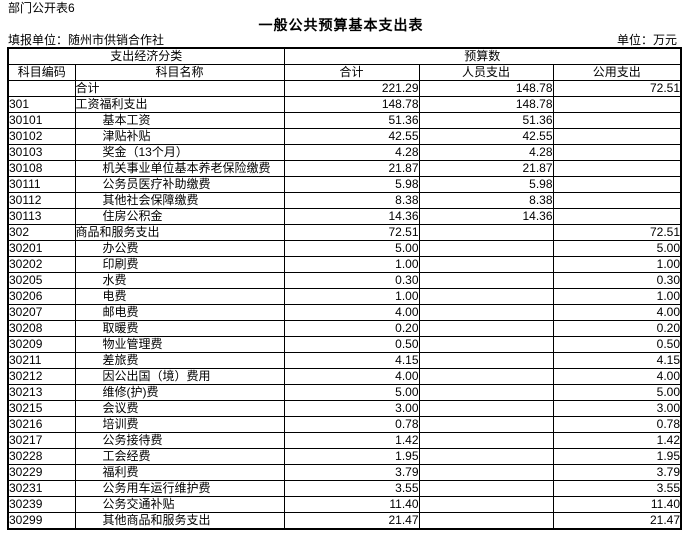 The height and width of the screenshot is (559, 682). Describe the element at coordinates (351, 408) in the screenshot. I see `row-total-cell: 3.00` at that location.